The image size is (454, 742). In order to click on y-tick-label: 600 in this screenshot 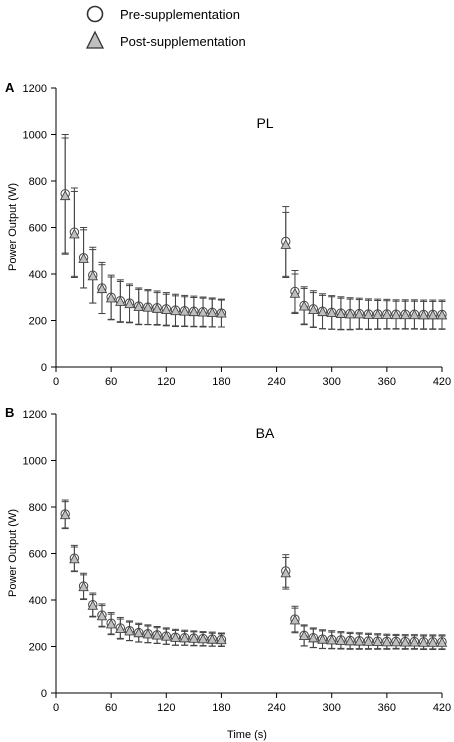, I will do `click(38, 229)`.